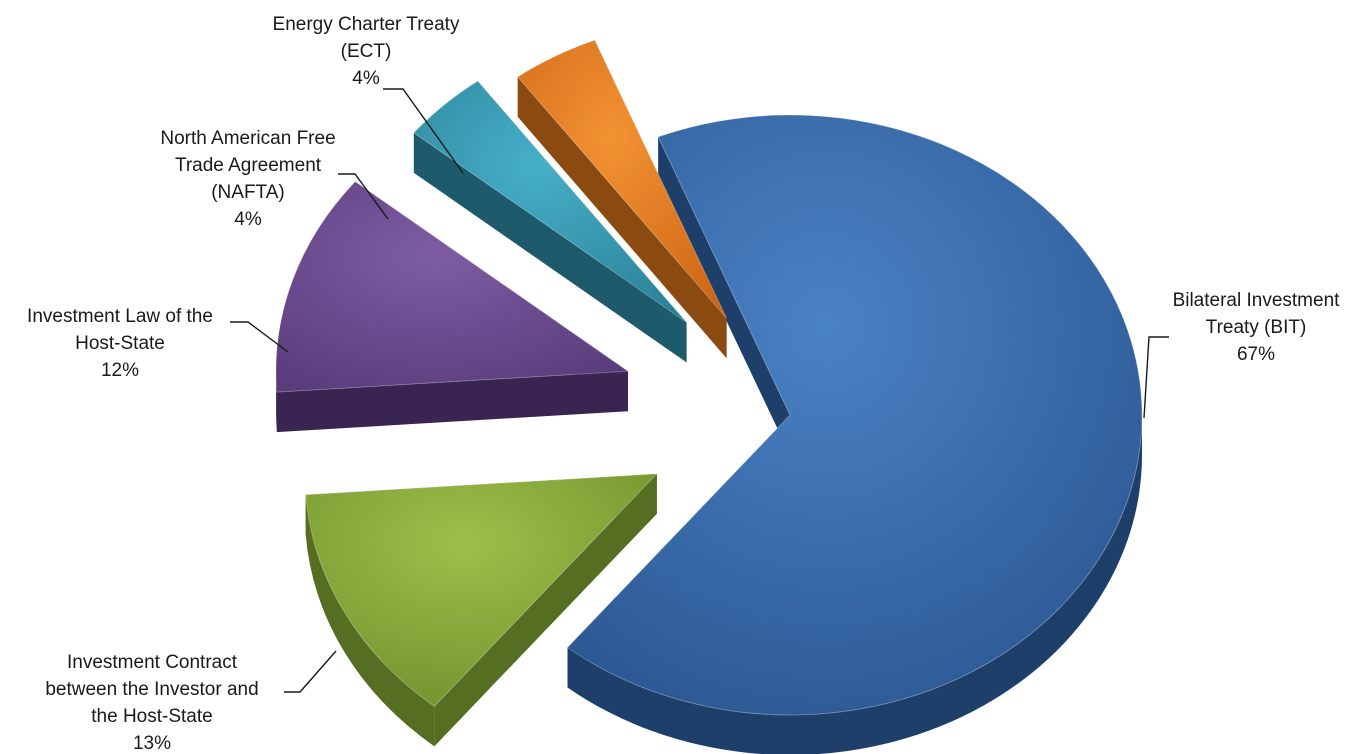 This screenshot has height=754, width=1361. I want to click on pie-slice-investment-law-of-the-host-state, so click(452, 306).